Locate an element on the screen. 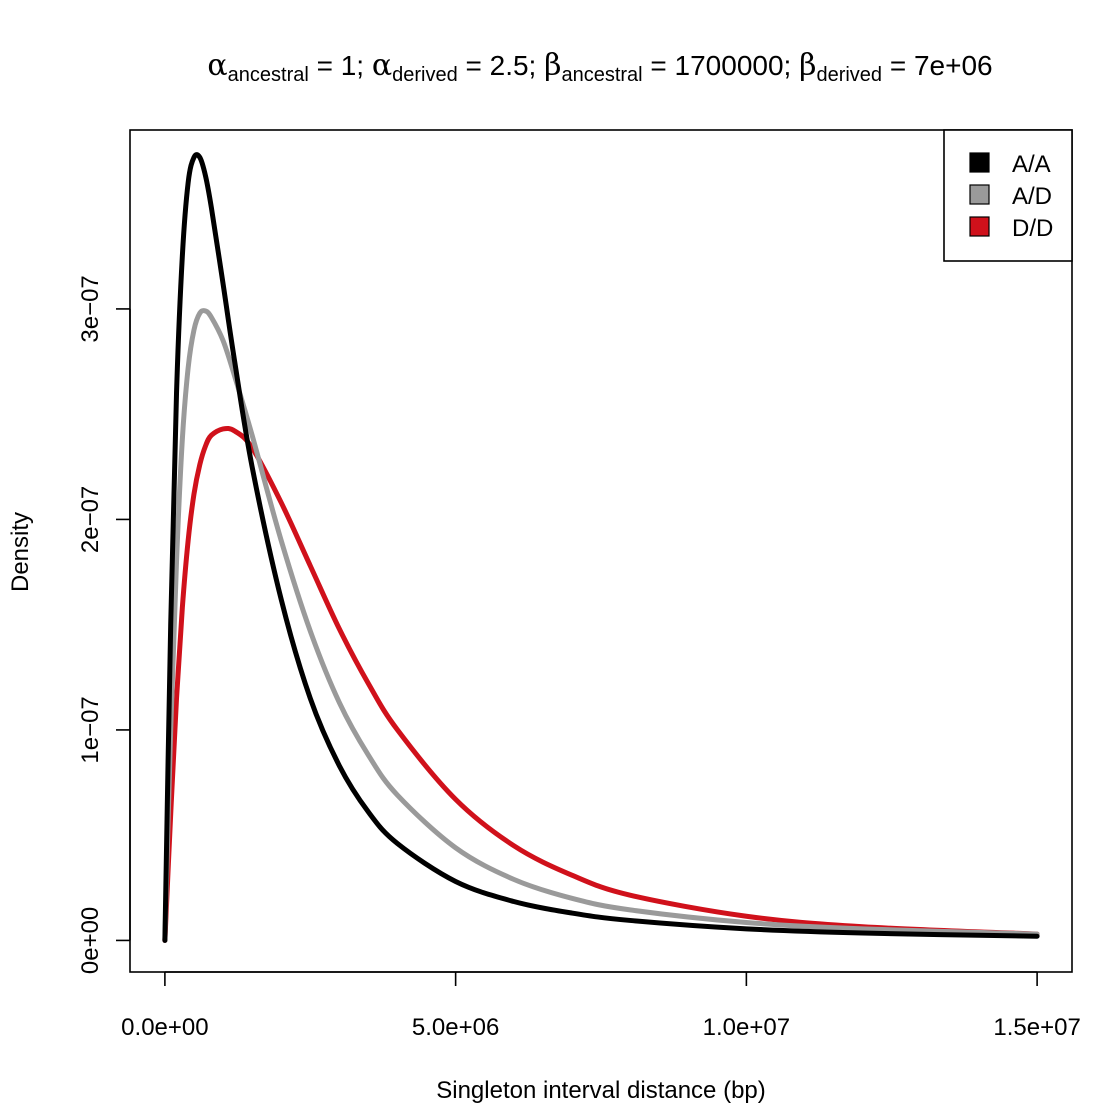 Image resolution: width=1113 pixels, height=1116 pixels. legend: A/A A/D D/D is located at coordinates (1008, 195).